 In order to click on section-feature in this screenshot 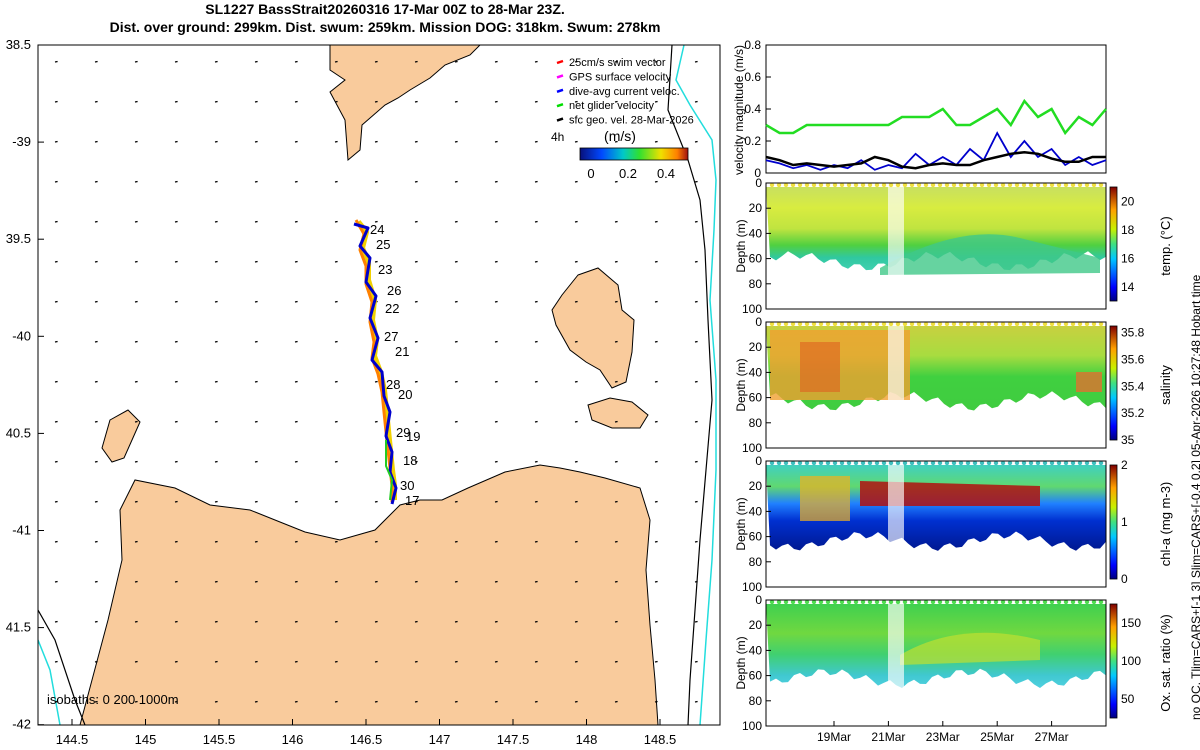, I will do `click(950, 493)`.